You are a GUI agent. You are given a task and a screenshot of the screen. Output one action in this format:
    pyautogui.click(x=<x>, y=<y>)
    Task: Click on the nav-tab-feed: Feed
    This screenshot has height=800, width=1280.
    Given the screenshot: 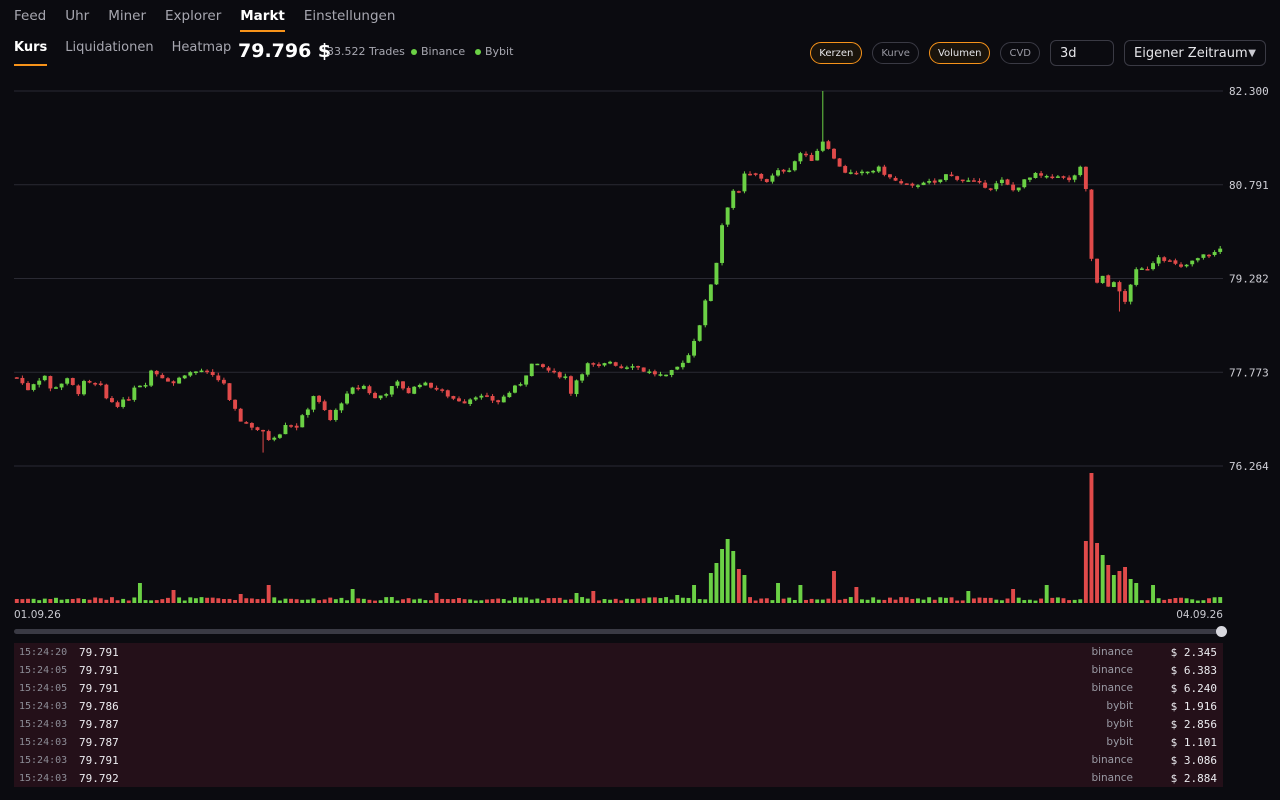 What is the action you would take?
    pyautogui.click(x=30, y=16)
    